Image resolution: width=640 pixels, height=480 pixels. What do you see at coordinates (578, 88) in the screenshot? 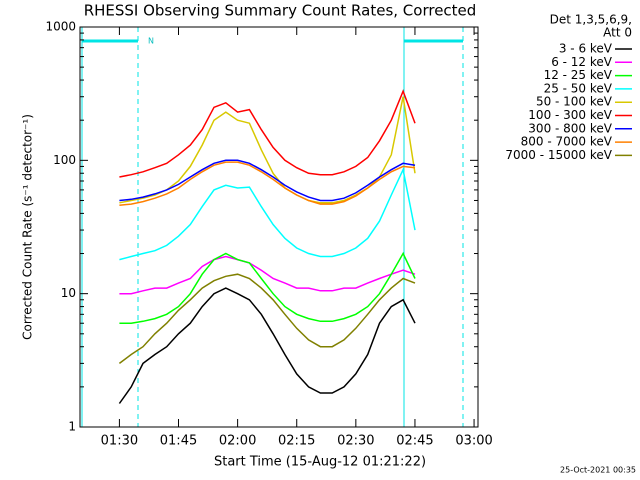
I see `legend-label: 25 - 50 keV` at bounding box center [578, 88].